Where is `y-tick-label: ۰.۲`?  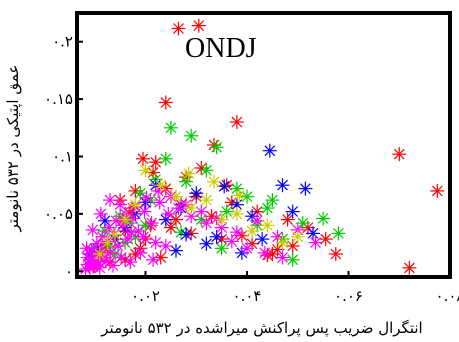
y-tick-label: ۰.۲ is located at coordinates (62, 42).